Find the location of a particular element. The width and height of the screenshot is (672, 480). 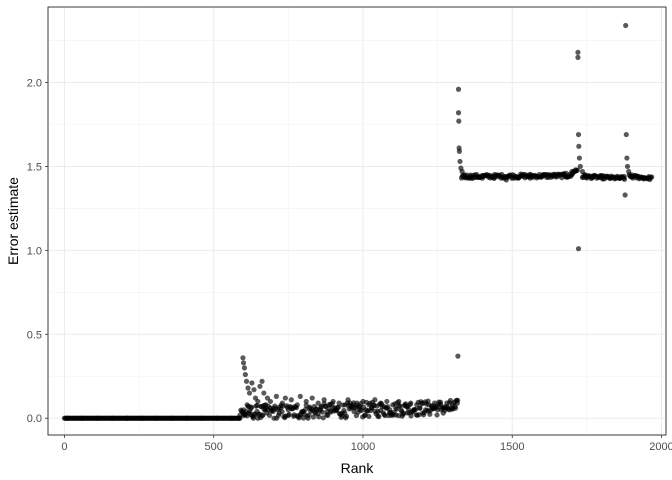

x-tick-label: 2000 is located at coordinates (660, 447).